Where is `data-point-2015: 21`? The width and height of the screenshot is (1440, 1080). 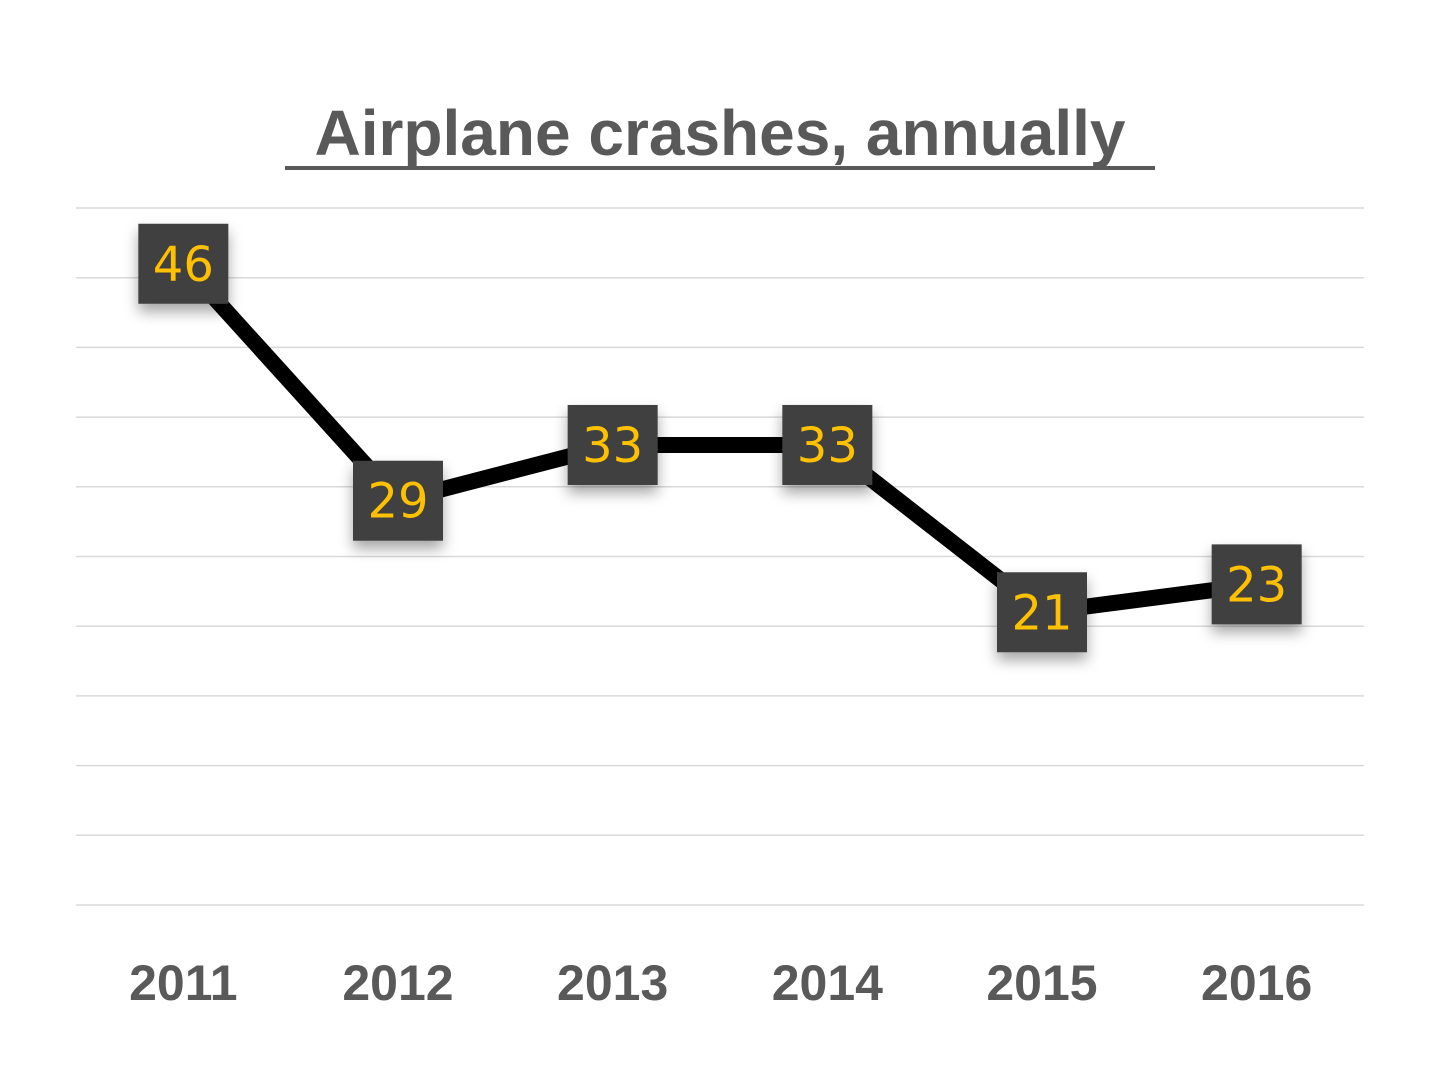
data-point-2015: 21 is located at coordinates (1042, 612).